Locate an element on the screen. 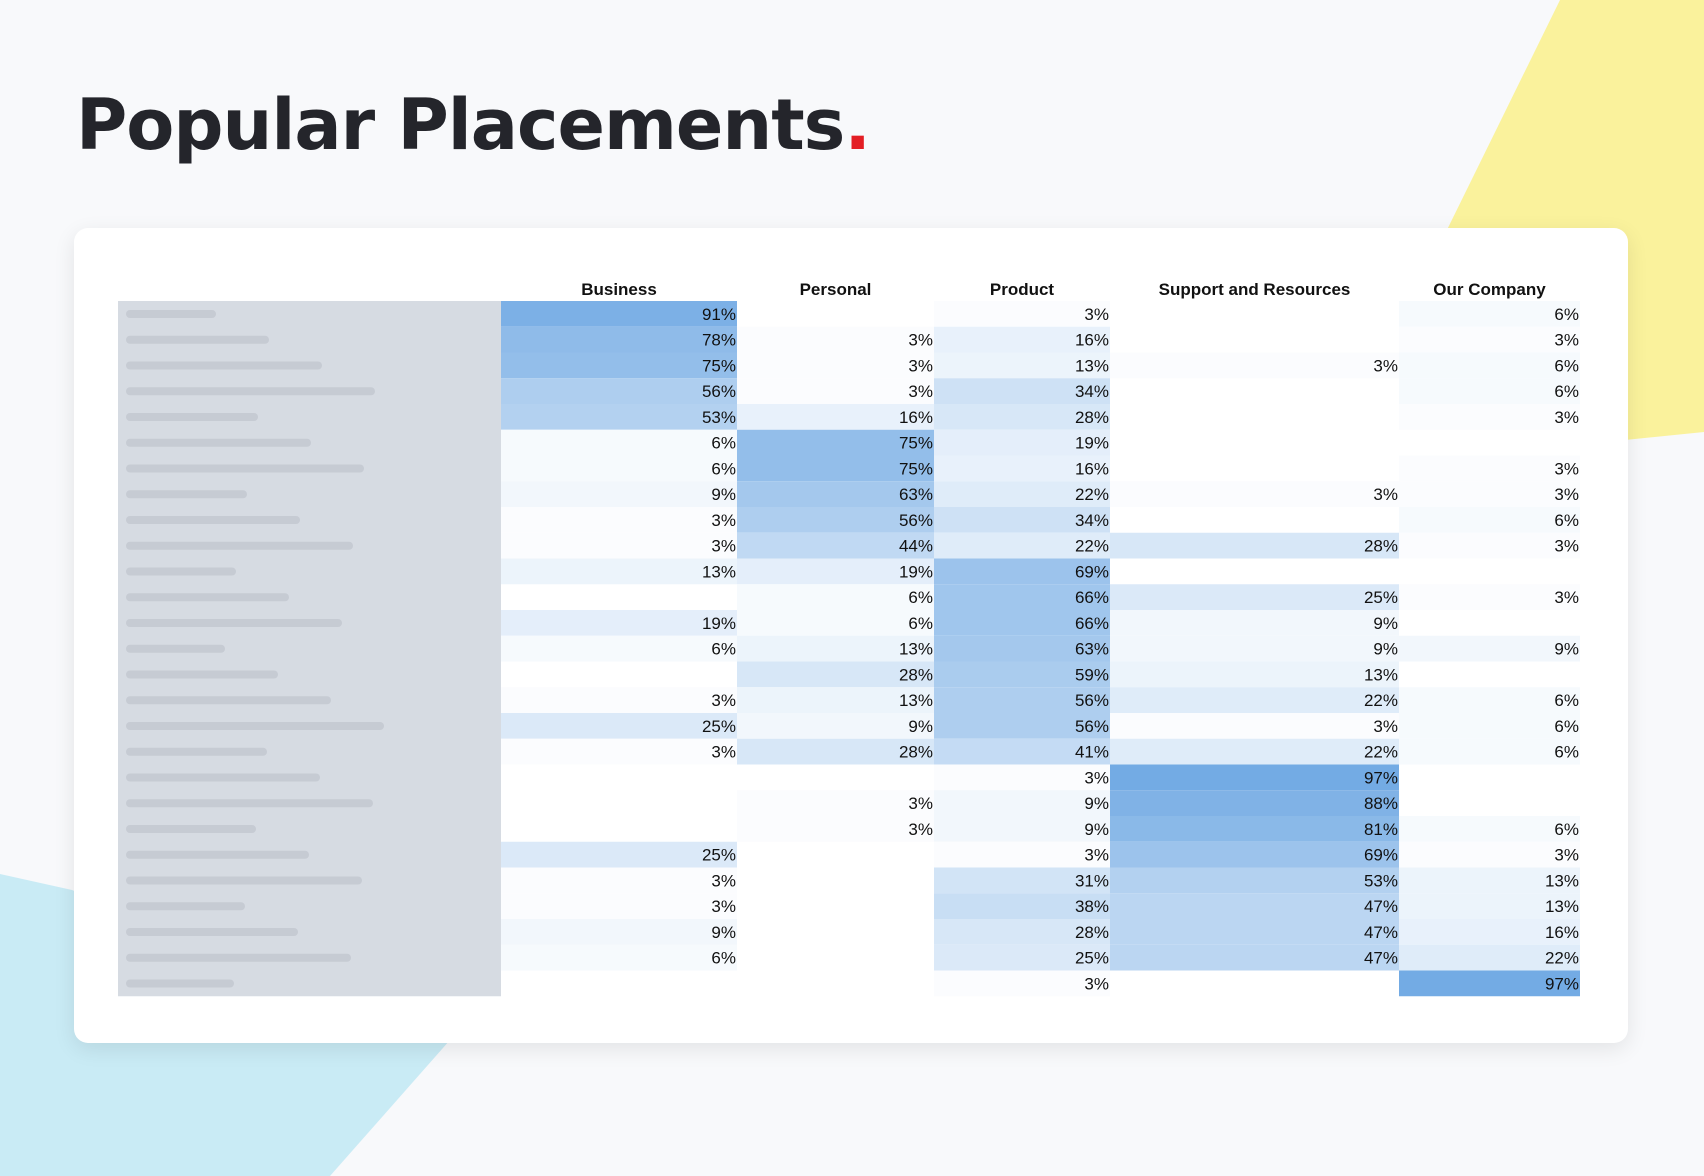  cell-value: 25% is located at coordinates (719, 726).